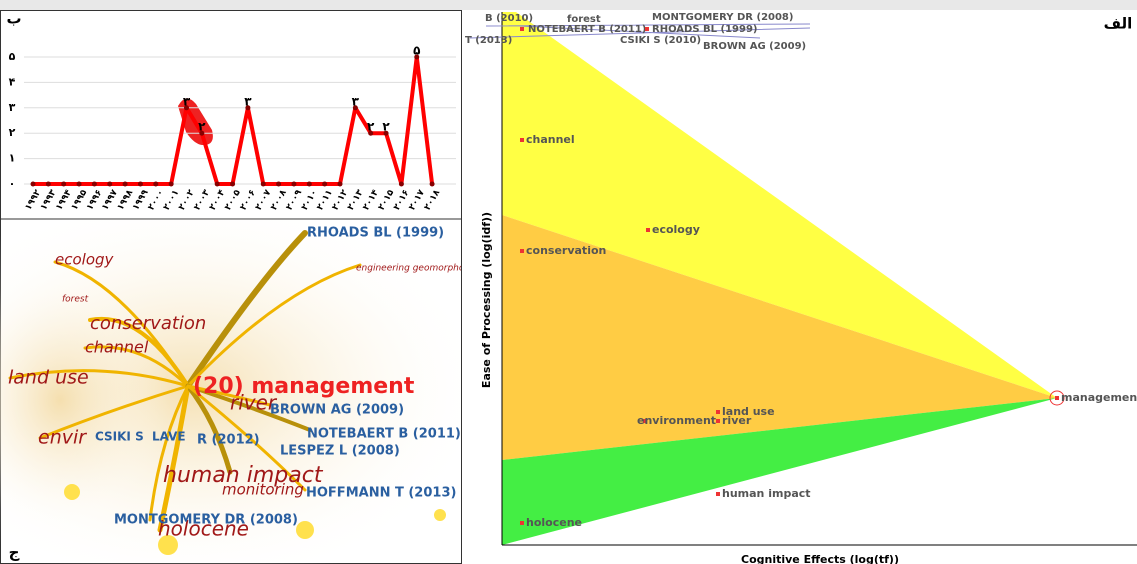 The image size is (1137, 564). I want to click on term-label: environment, so click(676, 420).